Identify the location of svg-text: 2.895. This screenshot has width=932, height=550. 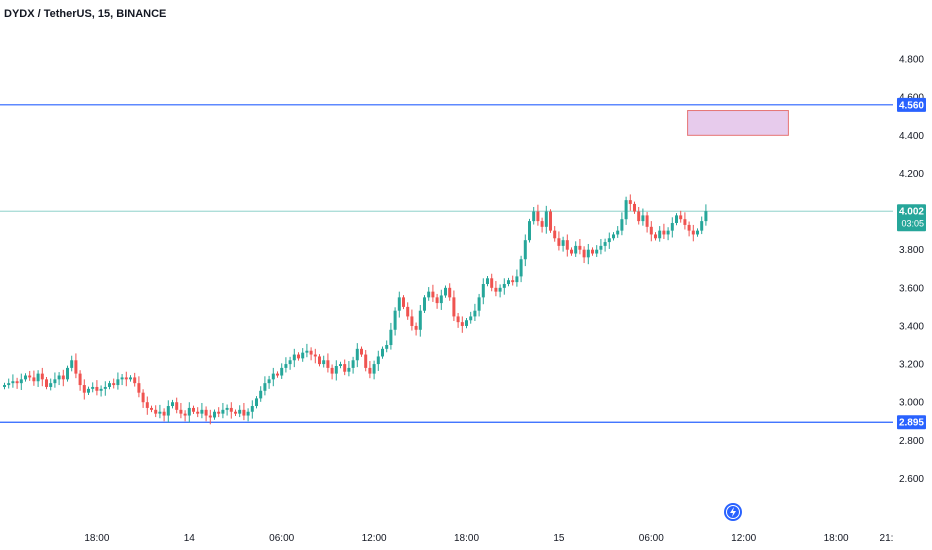
(911, 423).